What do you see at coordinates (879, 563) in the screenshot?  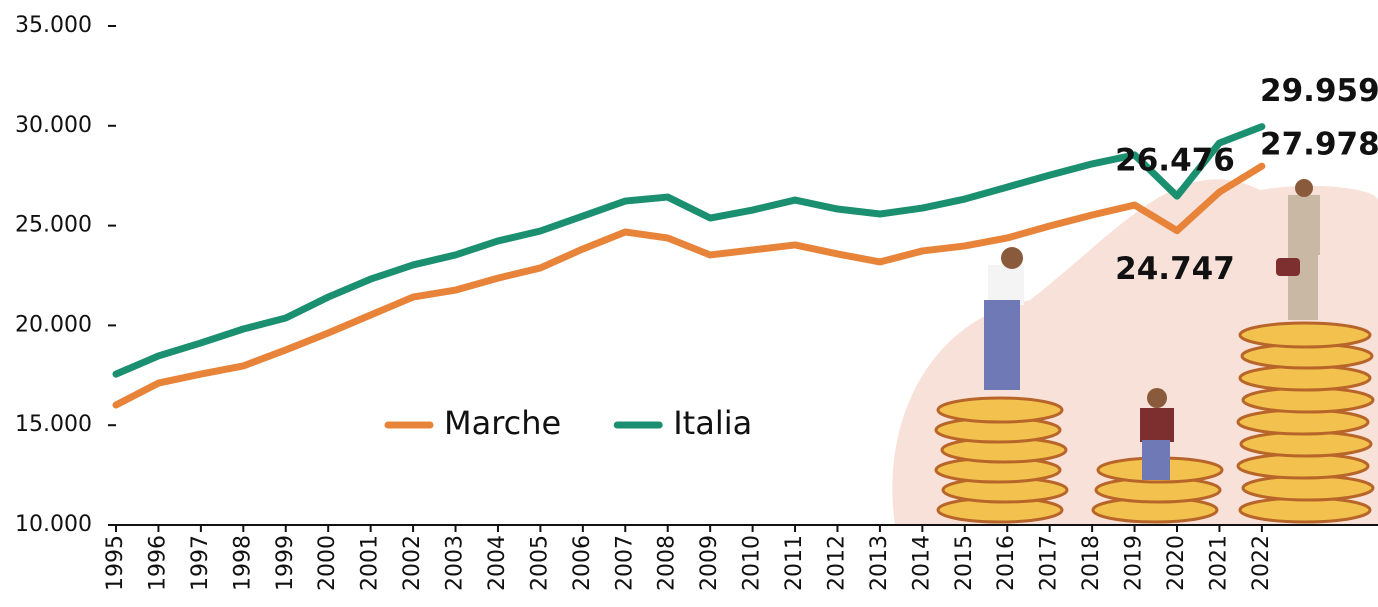 I see `x-tick-label: 2013` at bounding box center [879, 563].